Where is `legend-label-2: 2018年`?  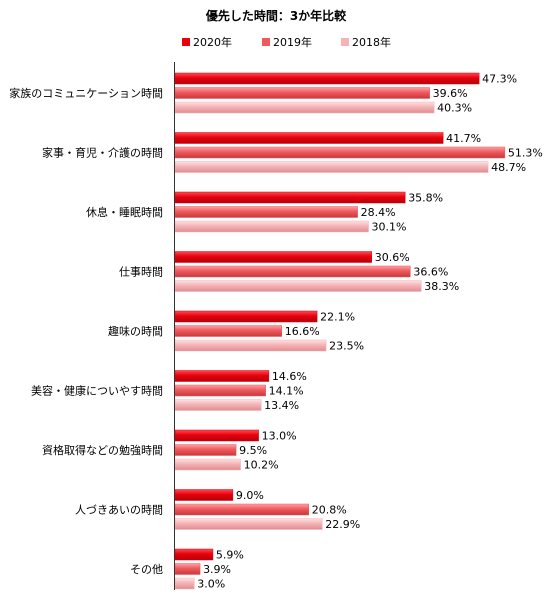 legend-label-2: 2018年 is located at coordinates (371, 42).